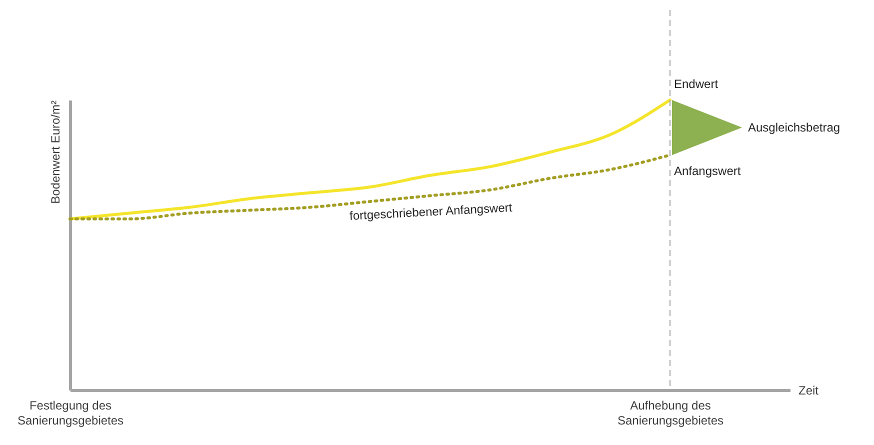 The image size is (874, 445). Describe the element at coordinates (809, 391) in the screenshot. I see `x-axis-title: Zeit` at that location.